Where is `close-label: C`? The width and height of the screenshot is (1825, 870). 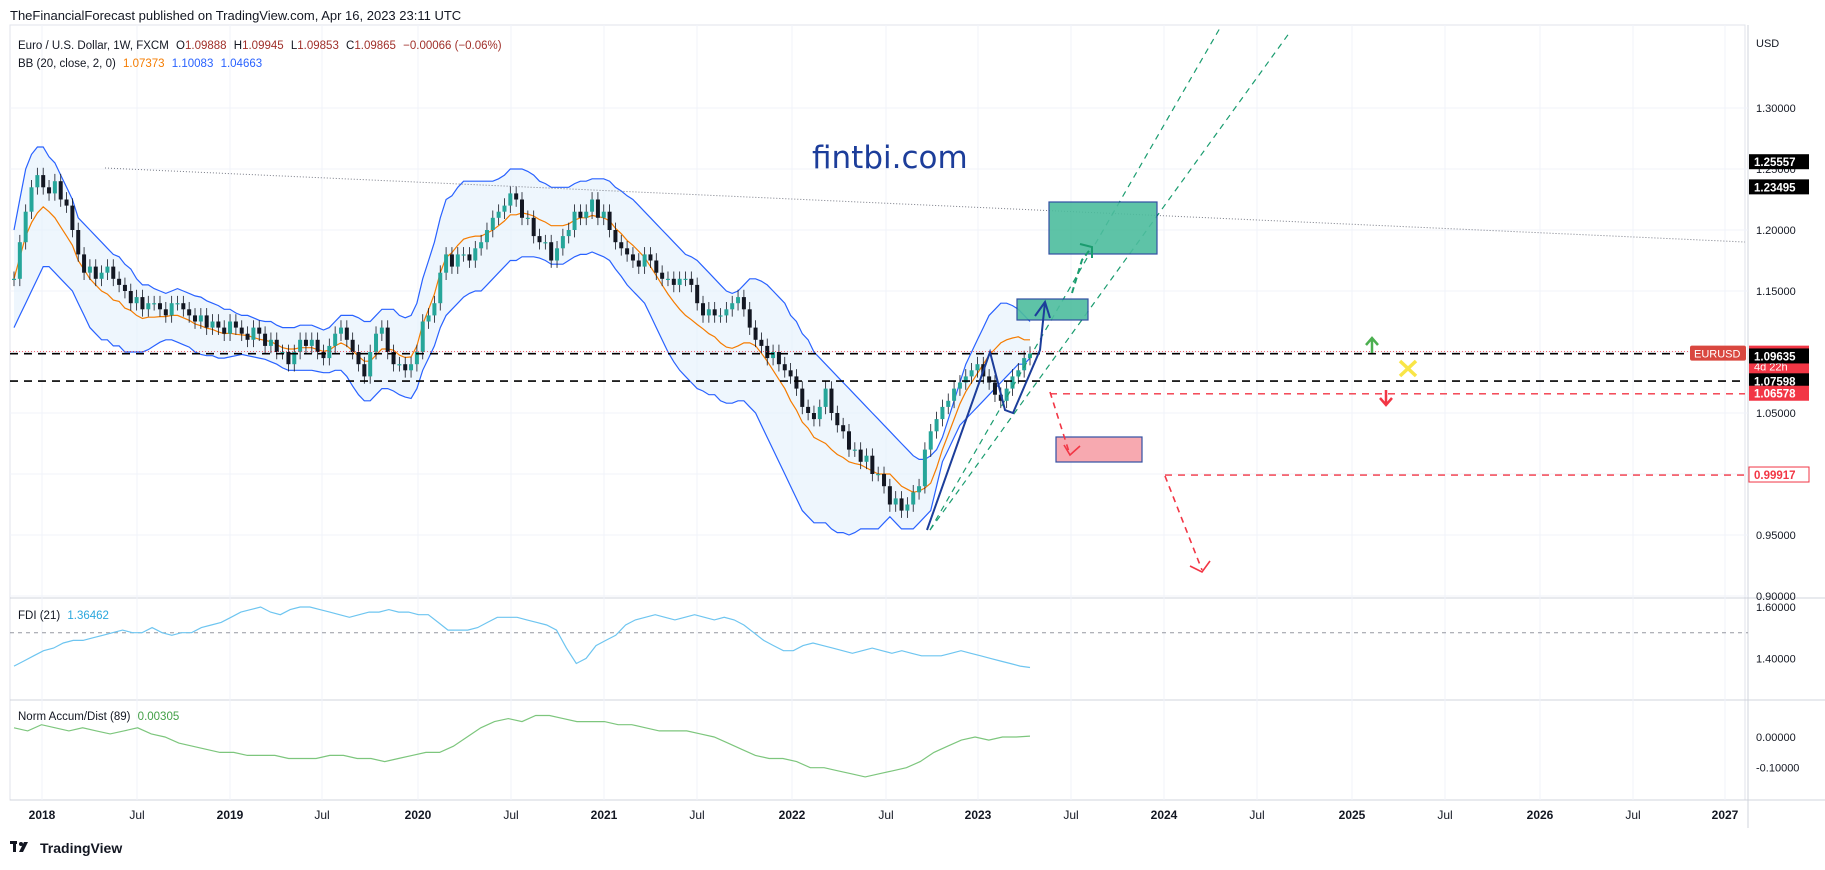
close-label: C is located at coordinates (350, 46).